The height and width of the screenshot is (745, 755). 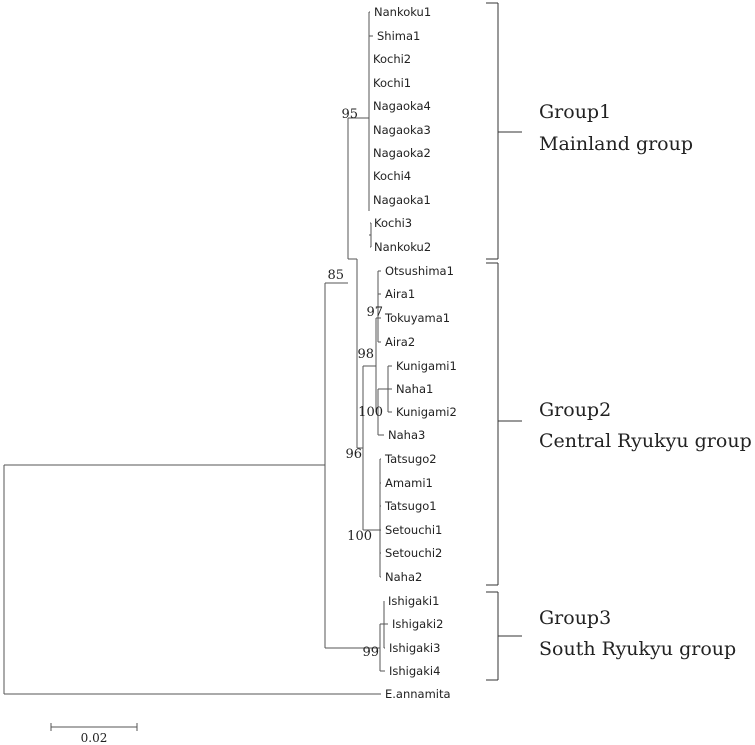 What do you see at coordinates (645, 441) in the screenshot?
I see `group-description: Central Ryukyu group` at bounding box center [645, 441].